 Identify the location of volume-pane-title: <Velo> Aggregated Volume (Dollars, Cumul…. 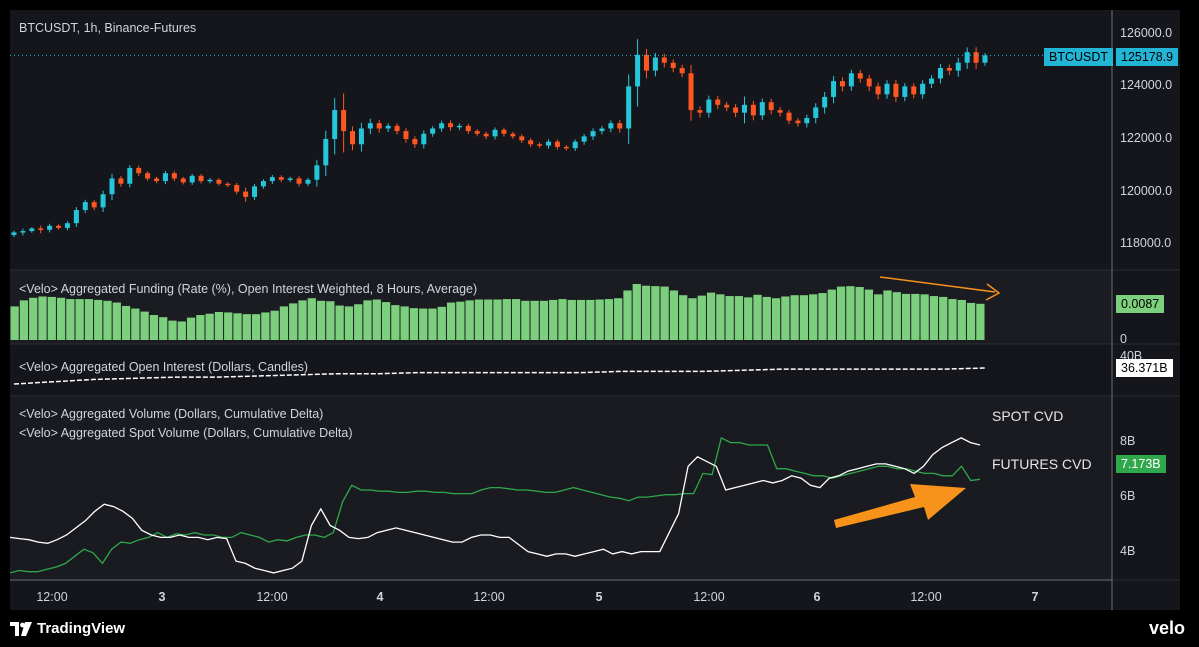
(171, 414).